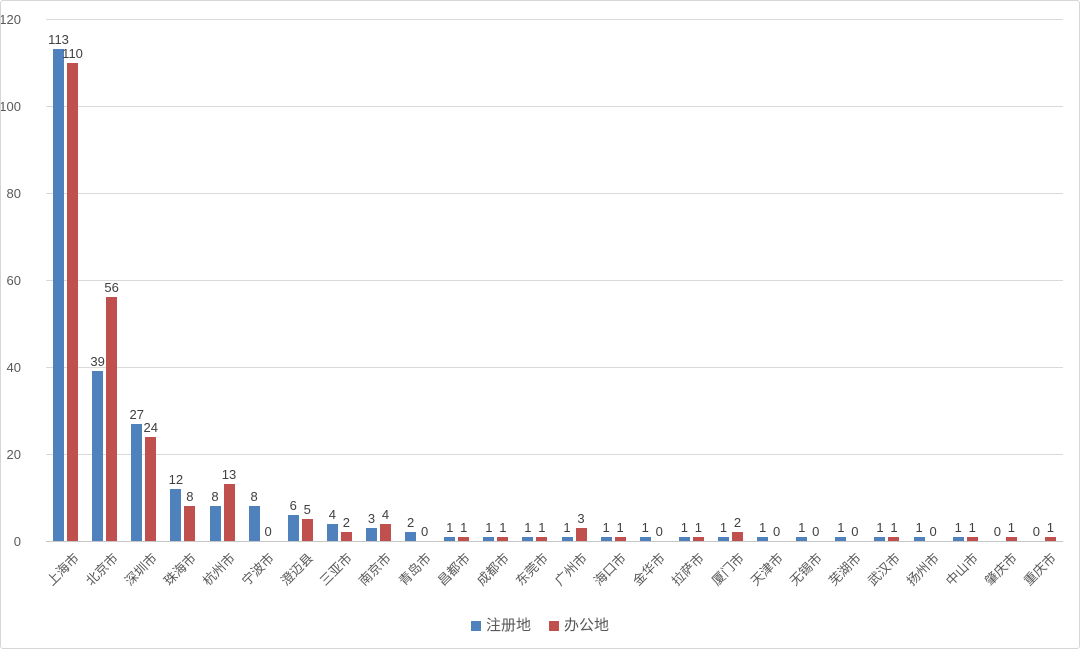  What do you see at coordinates (540, 625) in the screenshot?
I see `chart-legend: 注册地 办公地` at bounding box center [540, 625].